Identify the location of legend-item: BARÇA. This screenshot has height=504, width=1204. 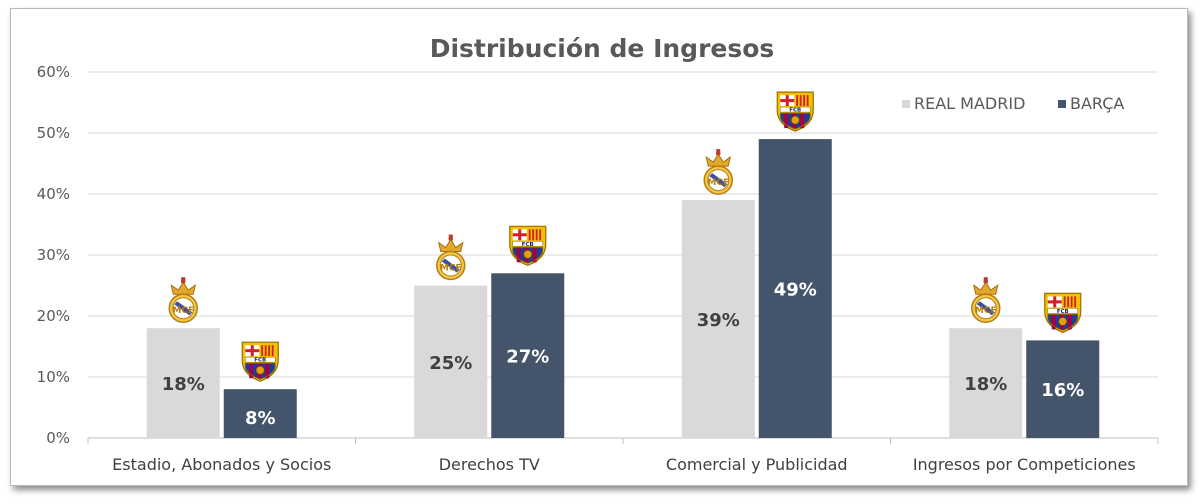
(1091, 103).